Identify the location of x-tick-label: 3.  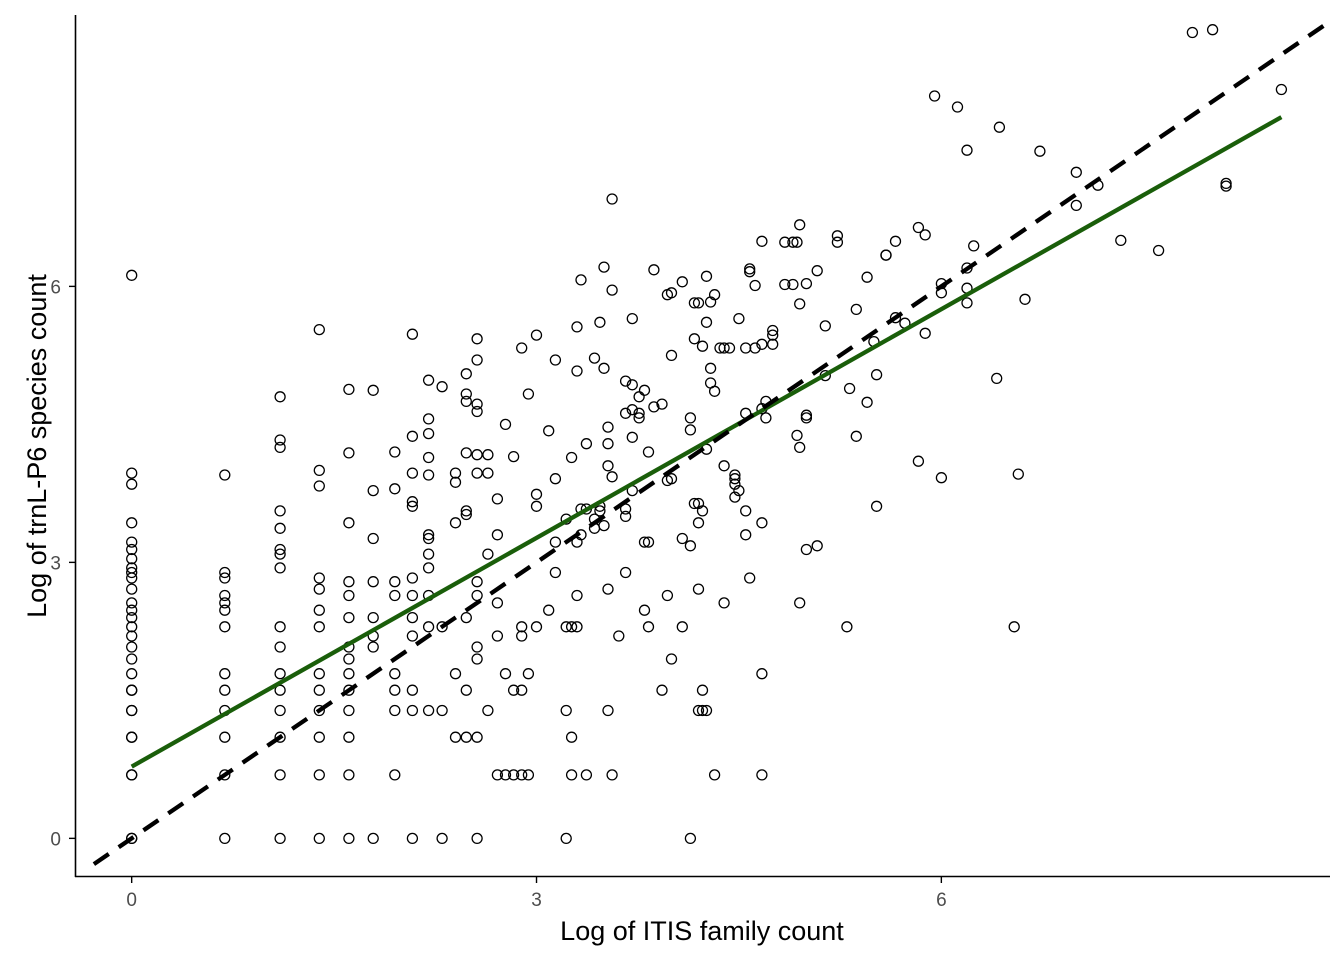
(536, 900).